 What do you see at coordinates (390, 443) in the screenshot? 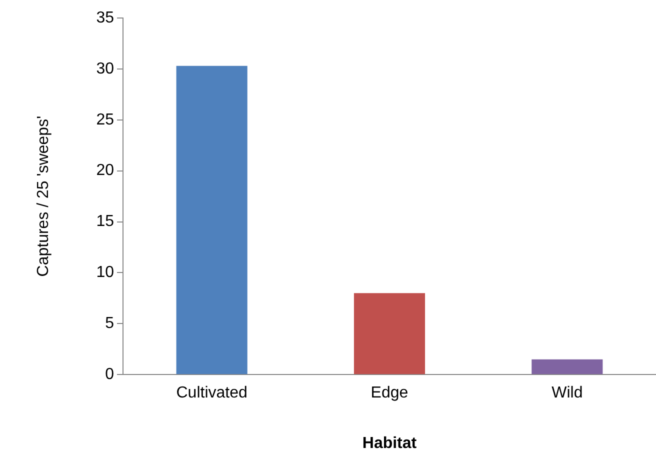
I see `x-axis-title: Habitat` at bounding box center [390, 443].